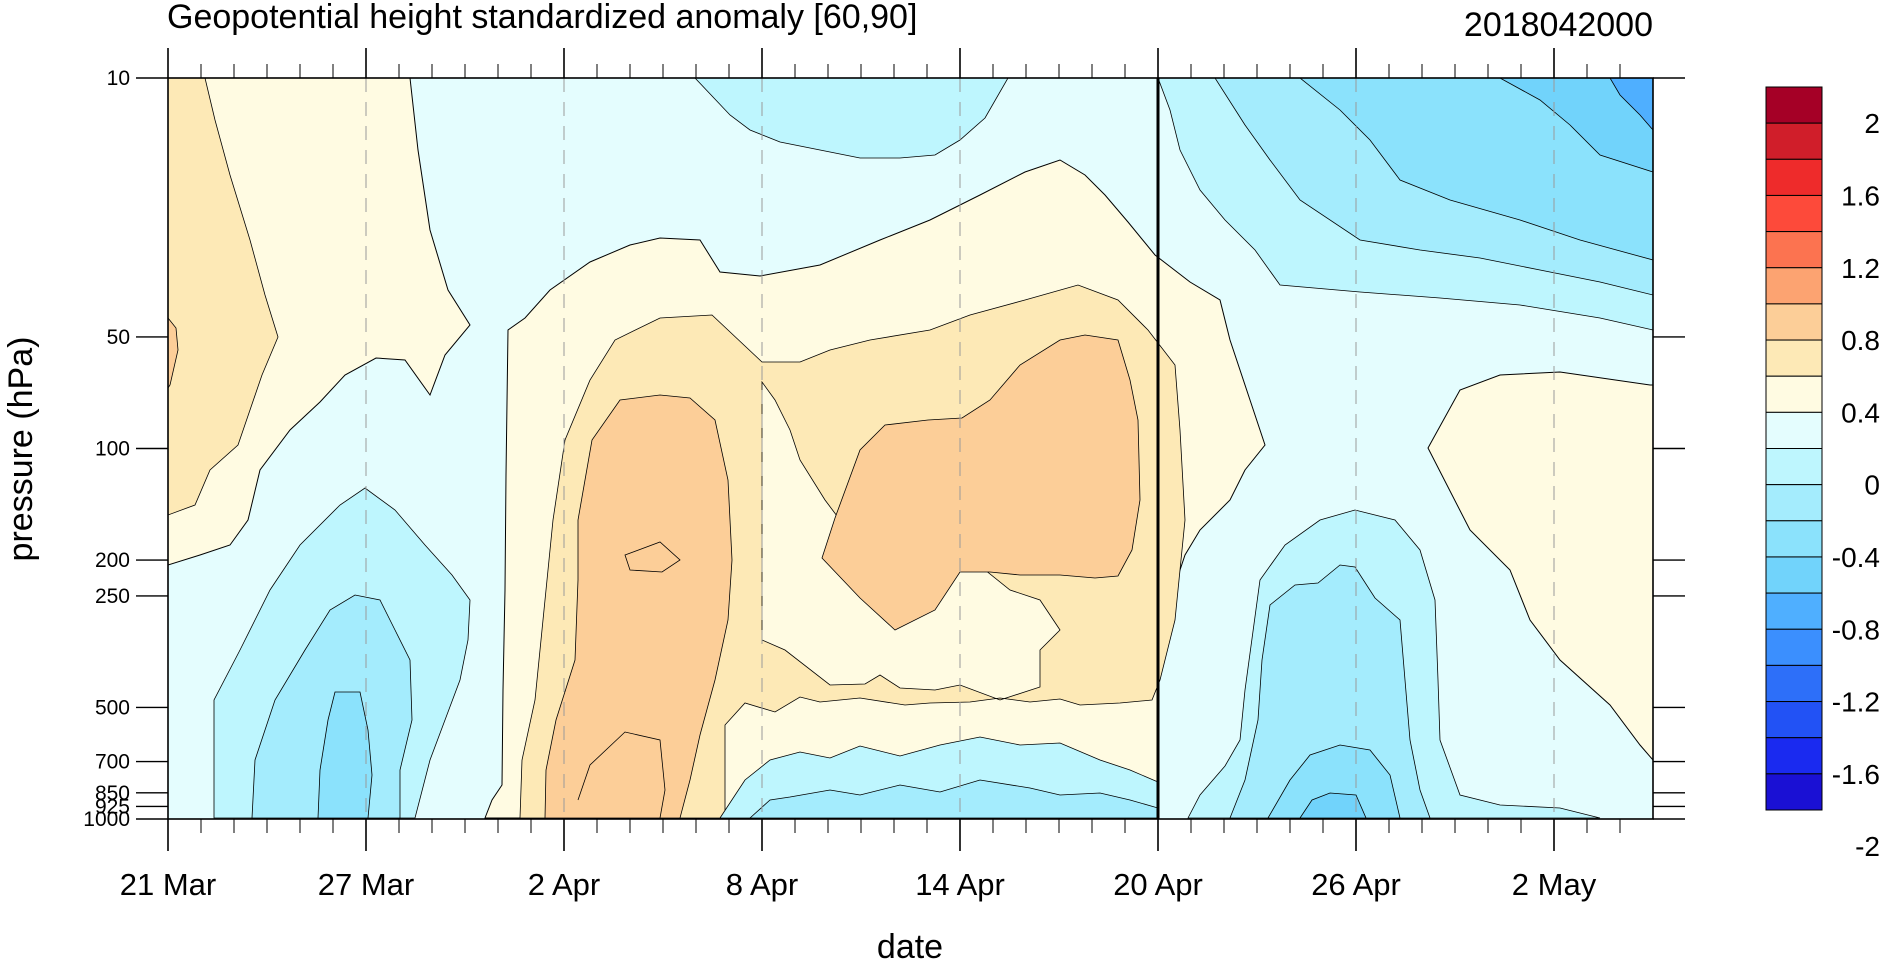  Describe the element at coordinates (112, 449) in the screenshot. I see `y-tick-label: 100` at that location.